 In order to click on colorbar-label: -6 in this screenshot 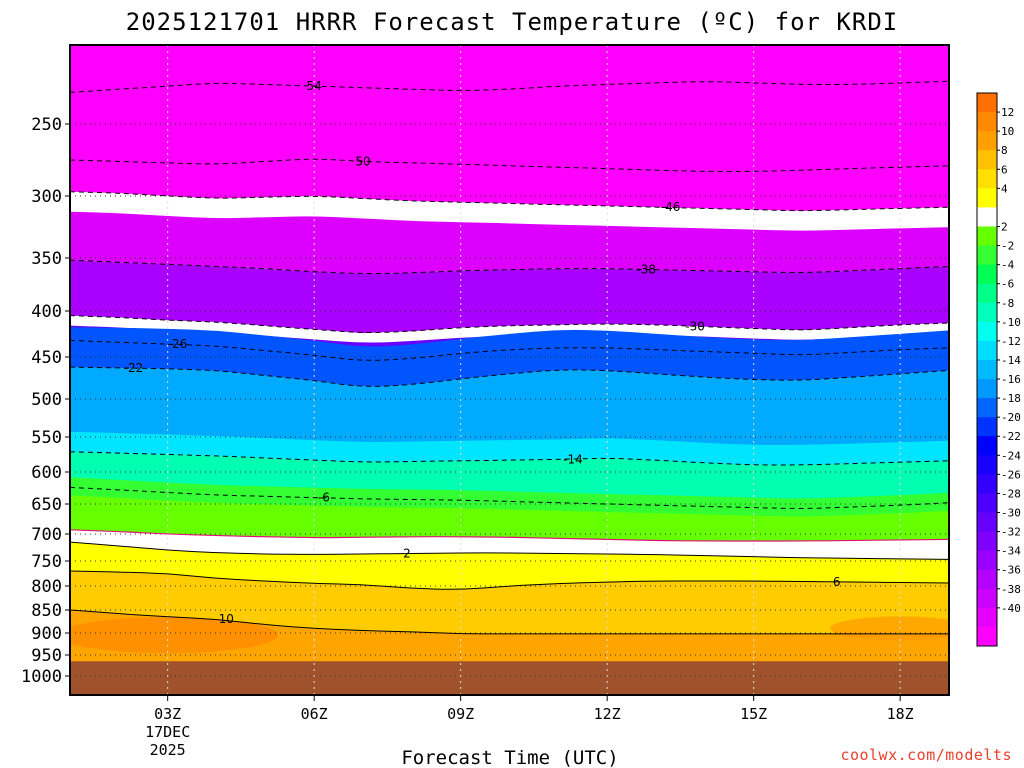, I will do `click(1007, 284)`.